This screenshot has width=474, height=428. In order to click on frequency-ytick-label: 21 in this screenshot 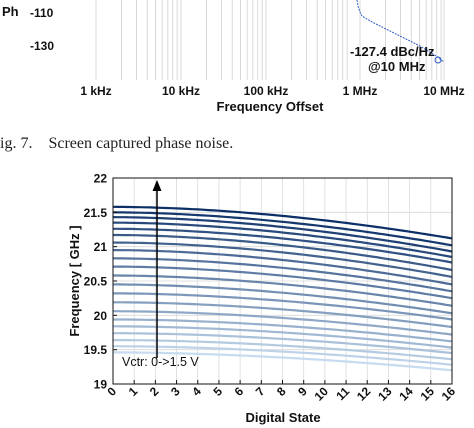, I will do `click(101, 247)`.